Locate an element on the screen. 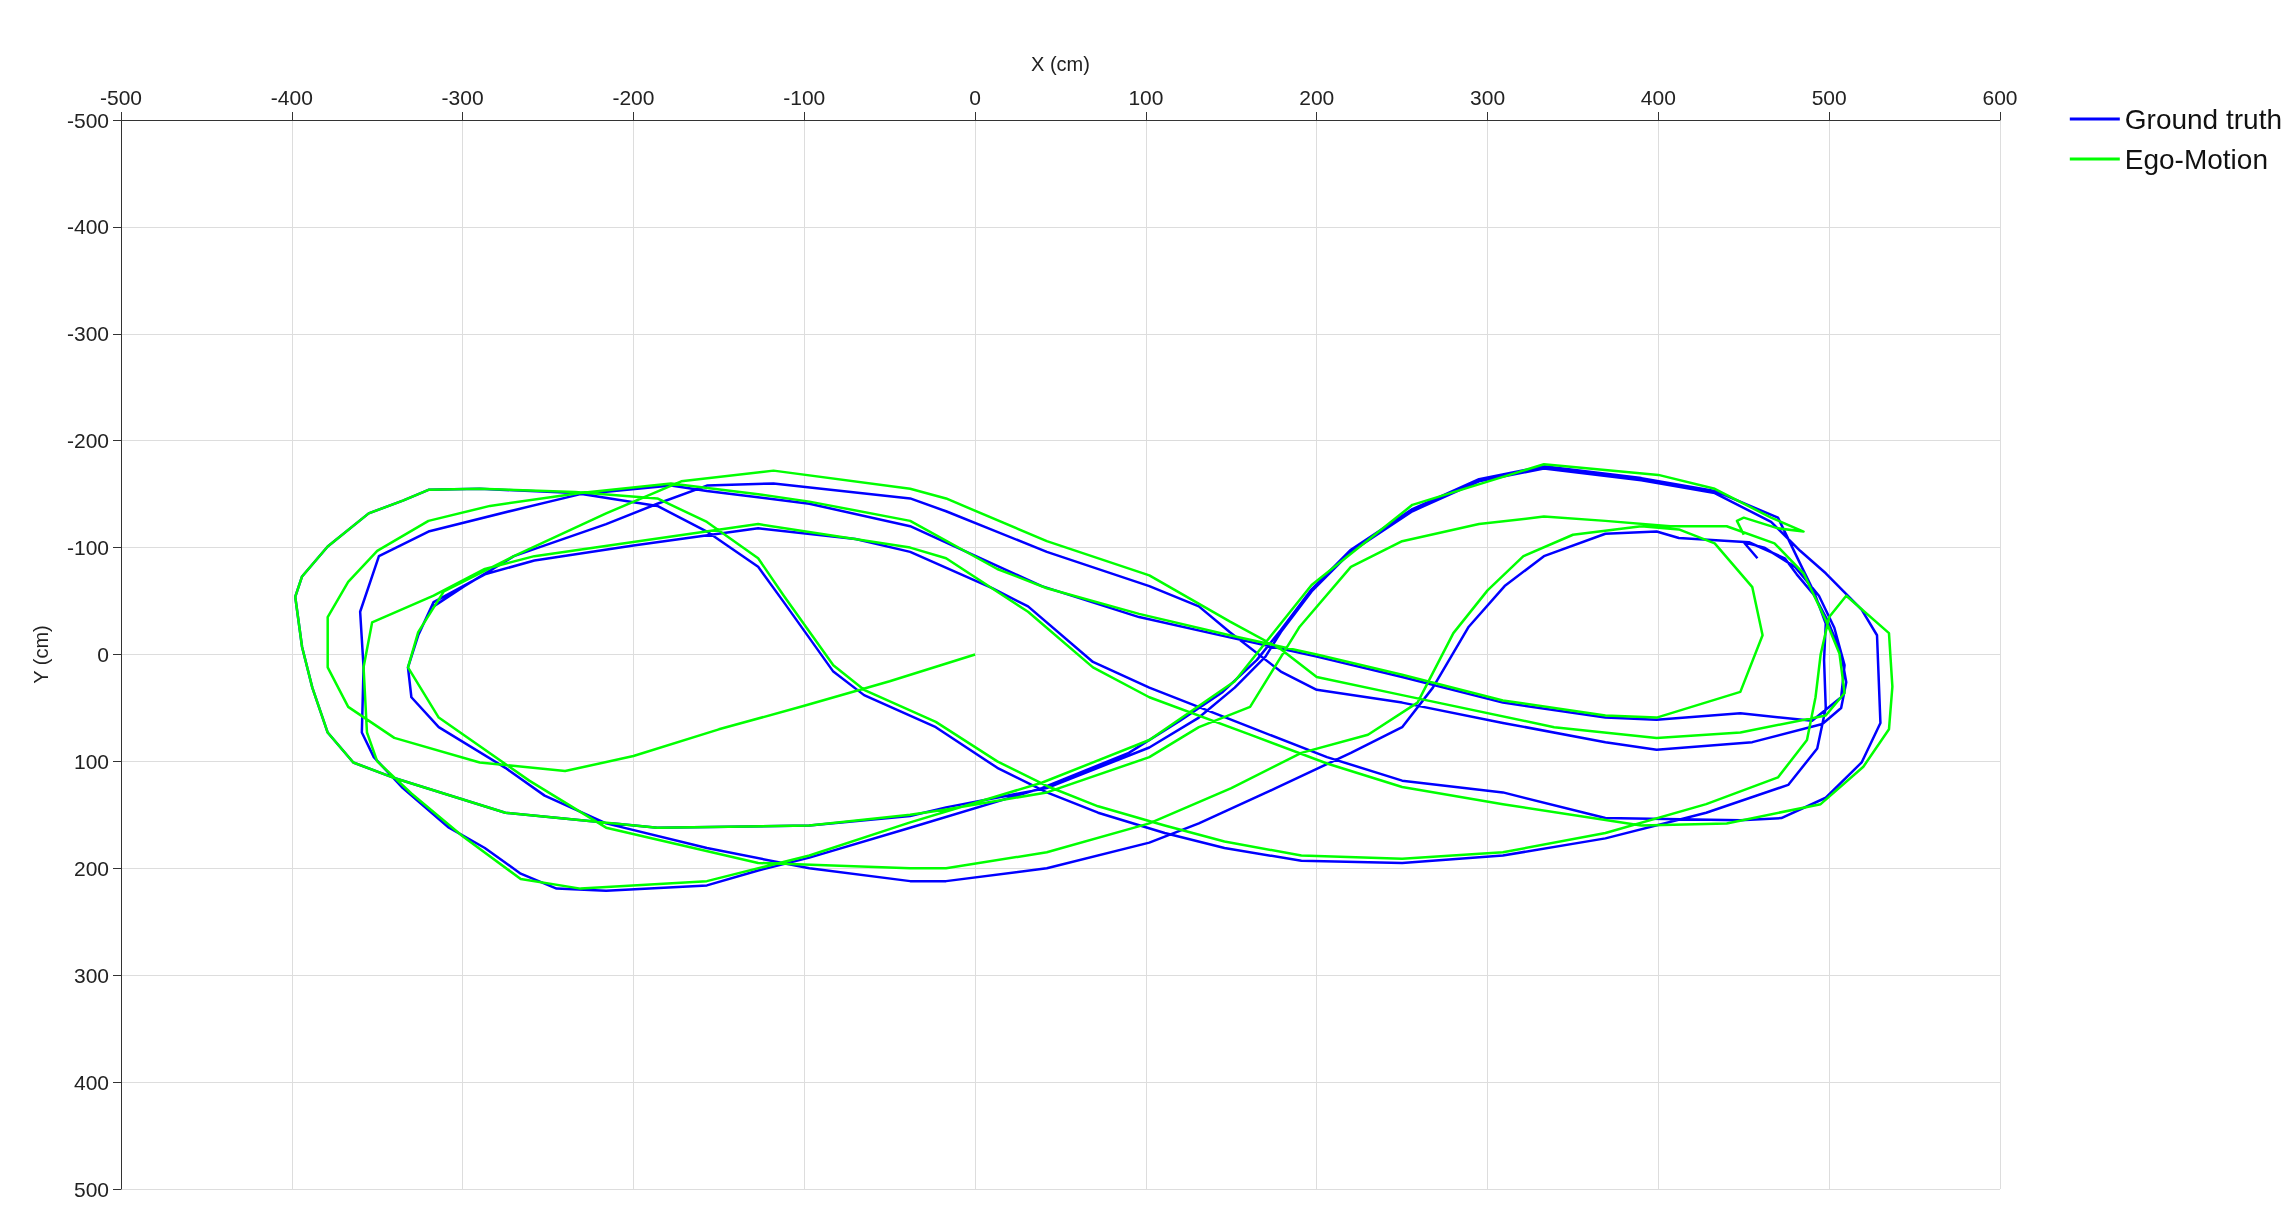 The width and height of the screenshot is (2295, 1231). y-tick-label: 0 is located at coordinates (103, 654).